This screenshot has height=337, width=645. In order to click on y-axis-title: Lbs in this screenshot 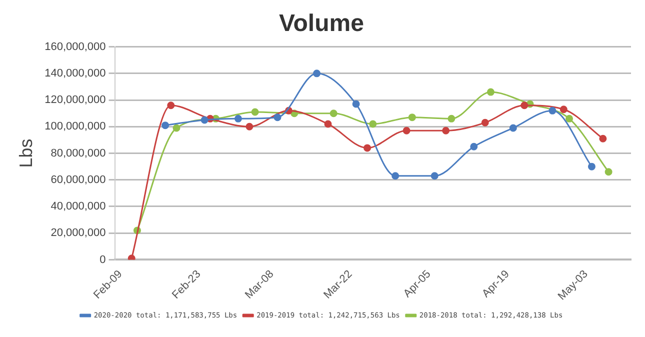, I will do `click(26, 153)`.